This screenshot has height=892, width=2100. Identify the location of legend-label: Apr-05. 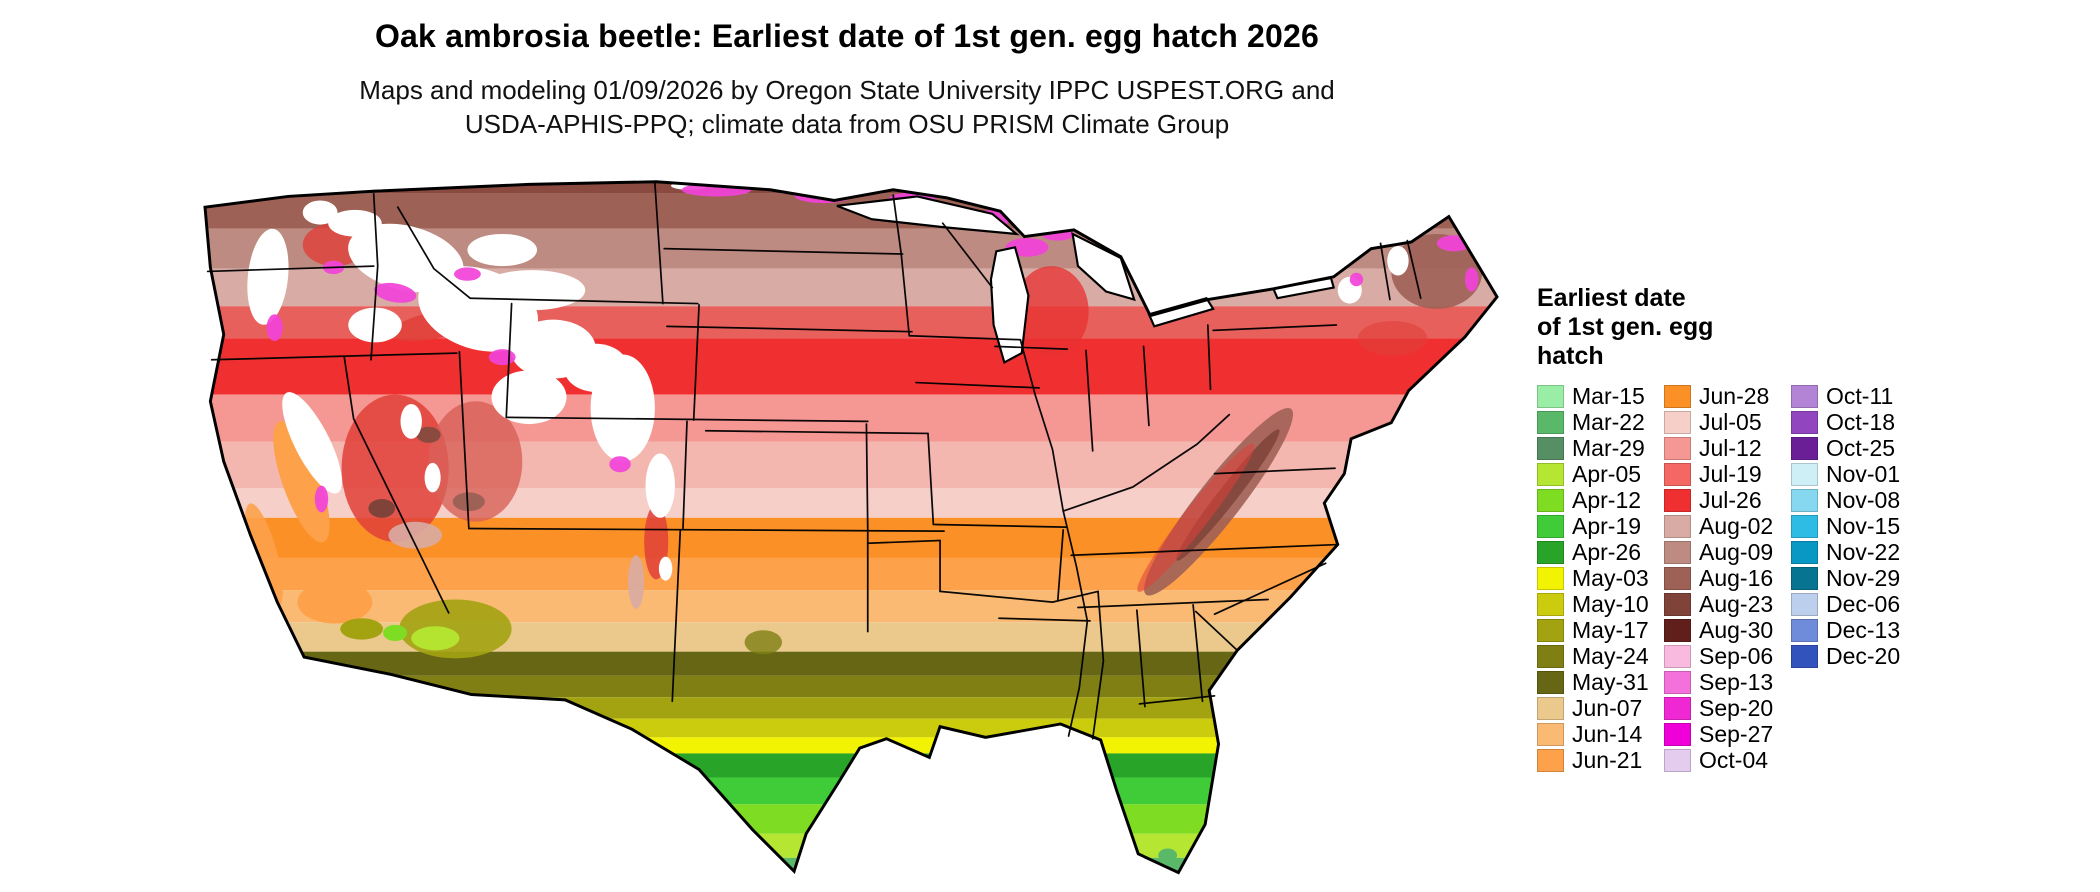
(1607, 473).